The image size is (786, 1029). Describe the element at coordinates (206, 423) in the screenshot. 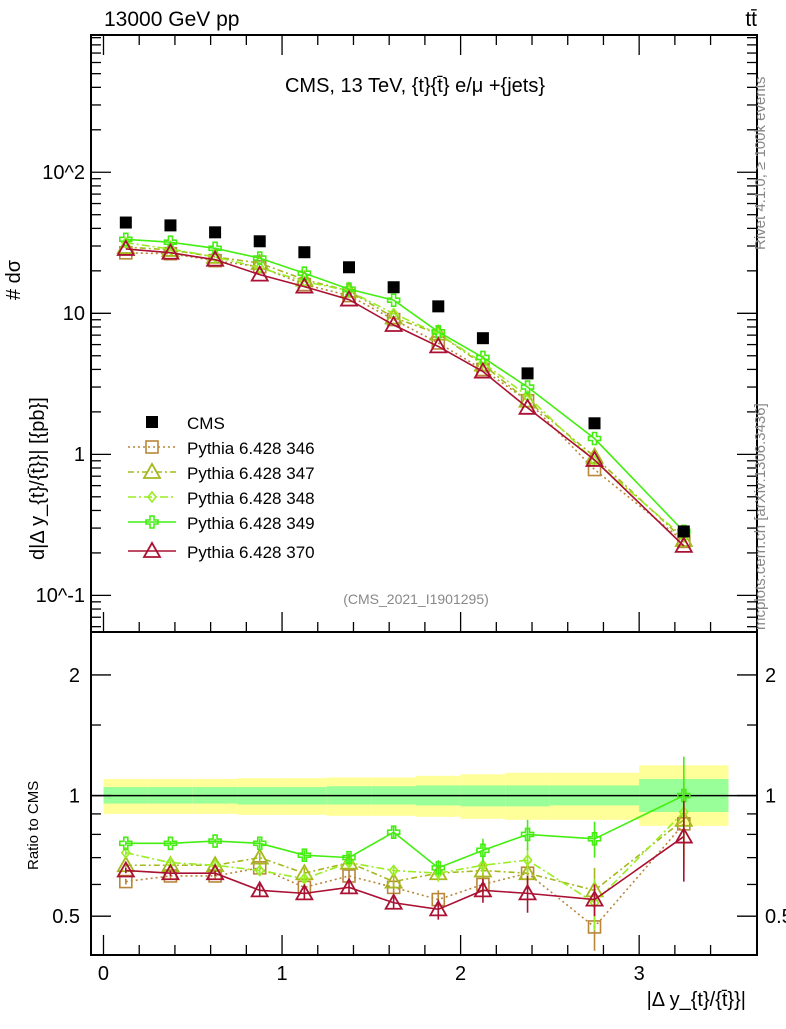

I see `legend-label: CMS` at that location.